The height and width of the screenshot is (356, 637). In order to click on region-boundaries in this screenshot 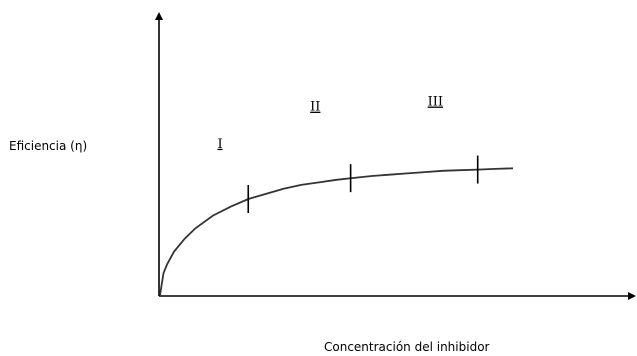, I will do `click(363, 184)`.